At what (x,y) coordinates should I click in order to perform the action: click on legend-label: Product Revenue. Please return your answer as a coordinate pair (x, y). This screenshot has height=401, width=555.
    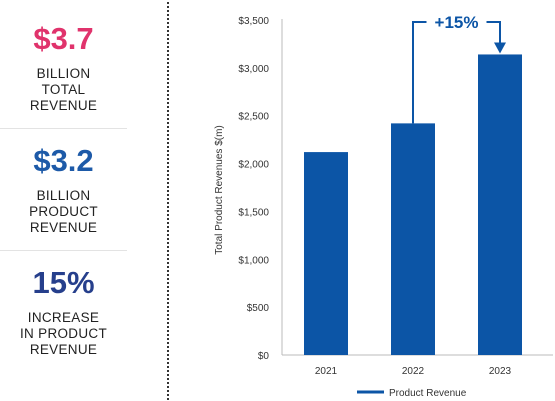
    Looking at the image, I should click on (428, 393).